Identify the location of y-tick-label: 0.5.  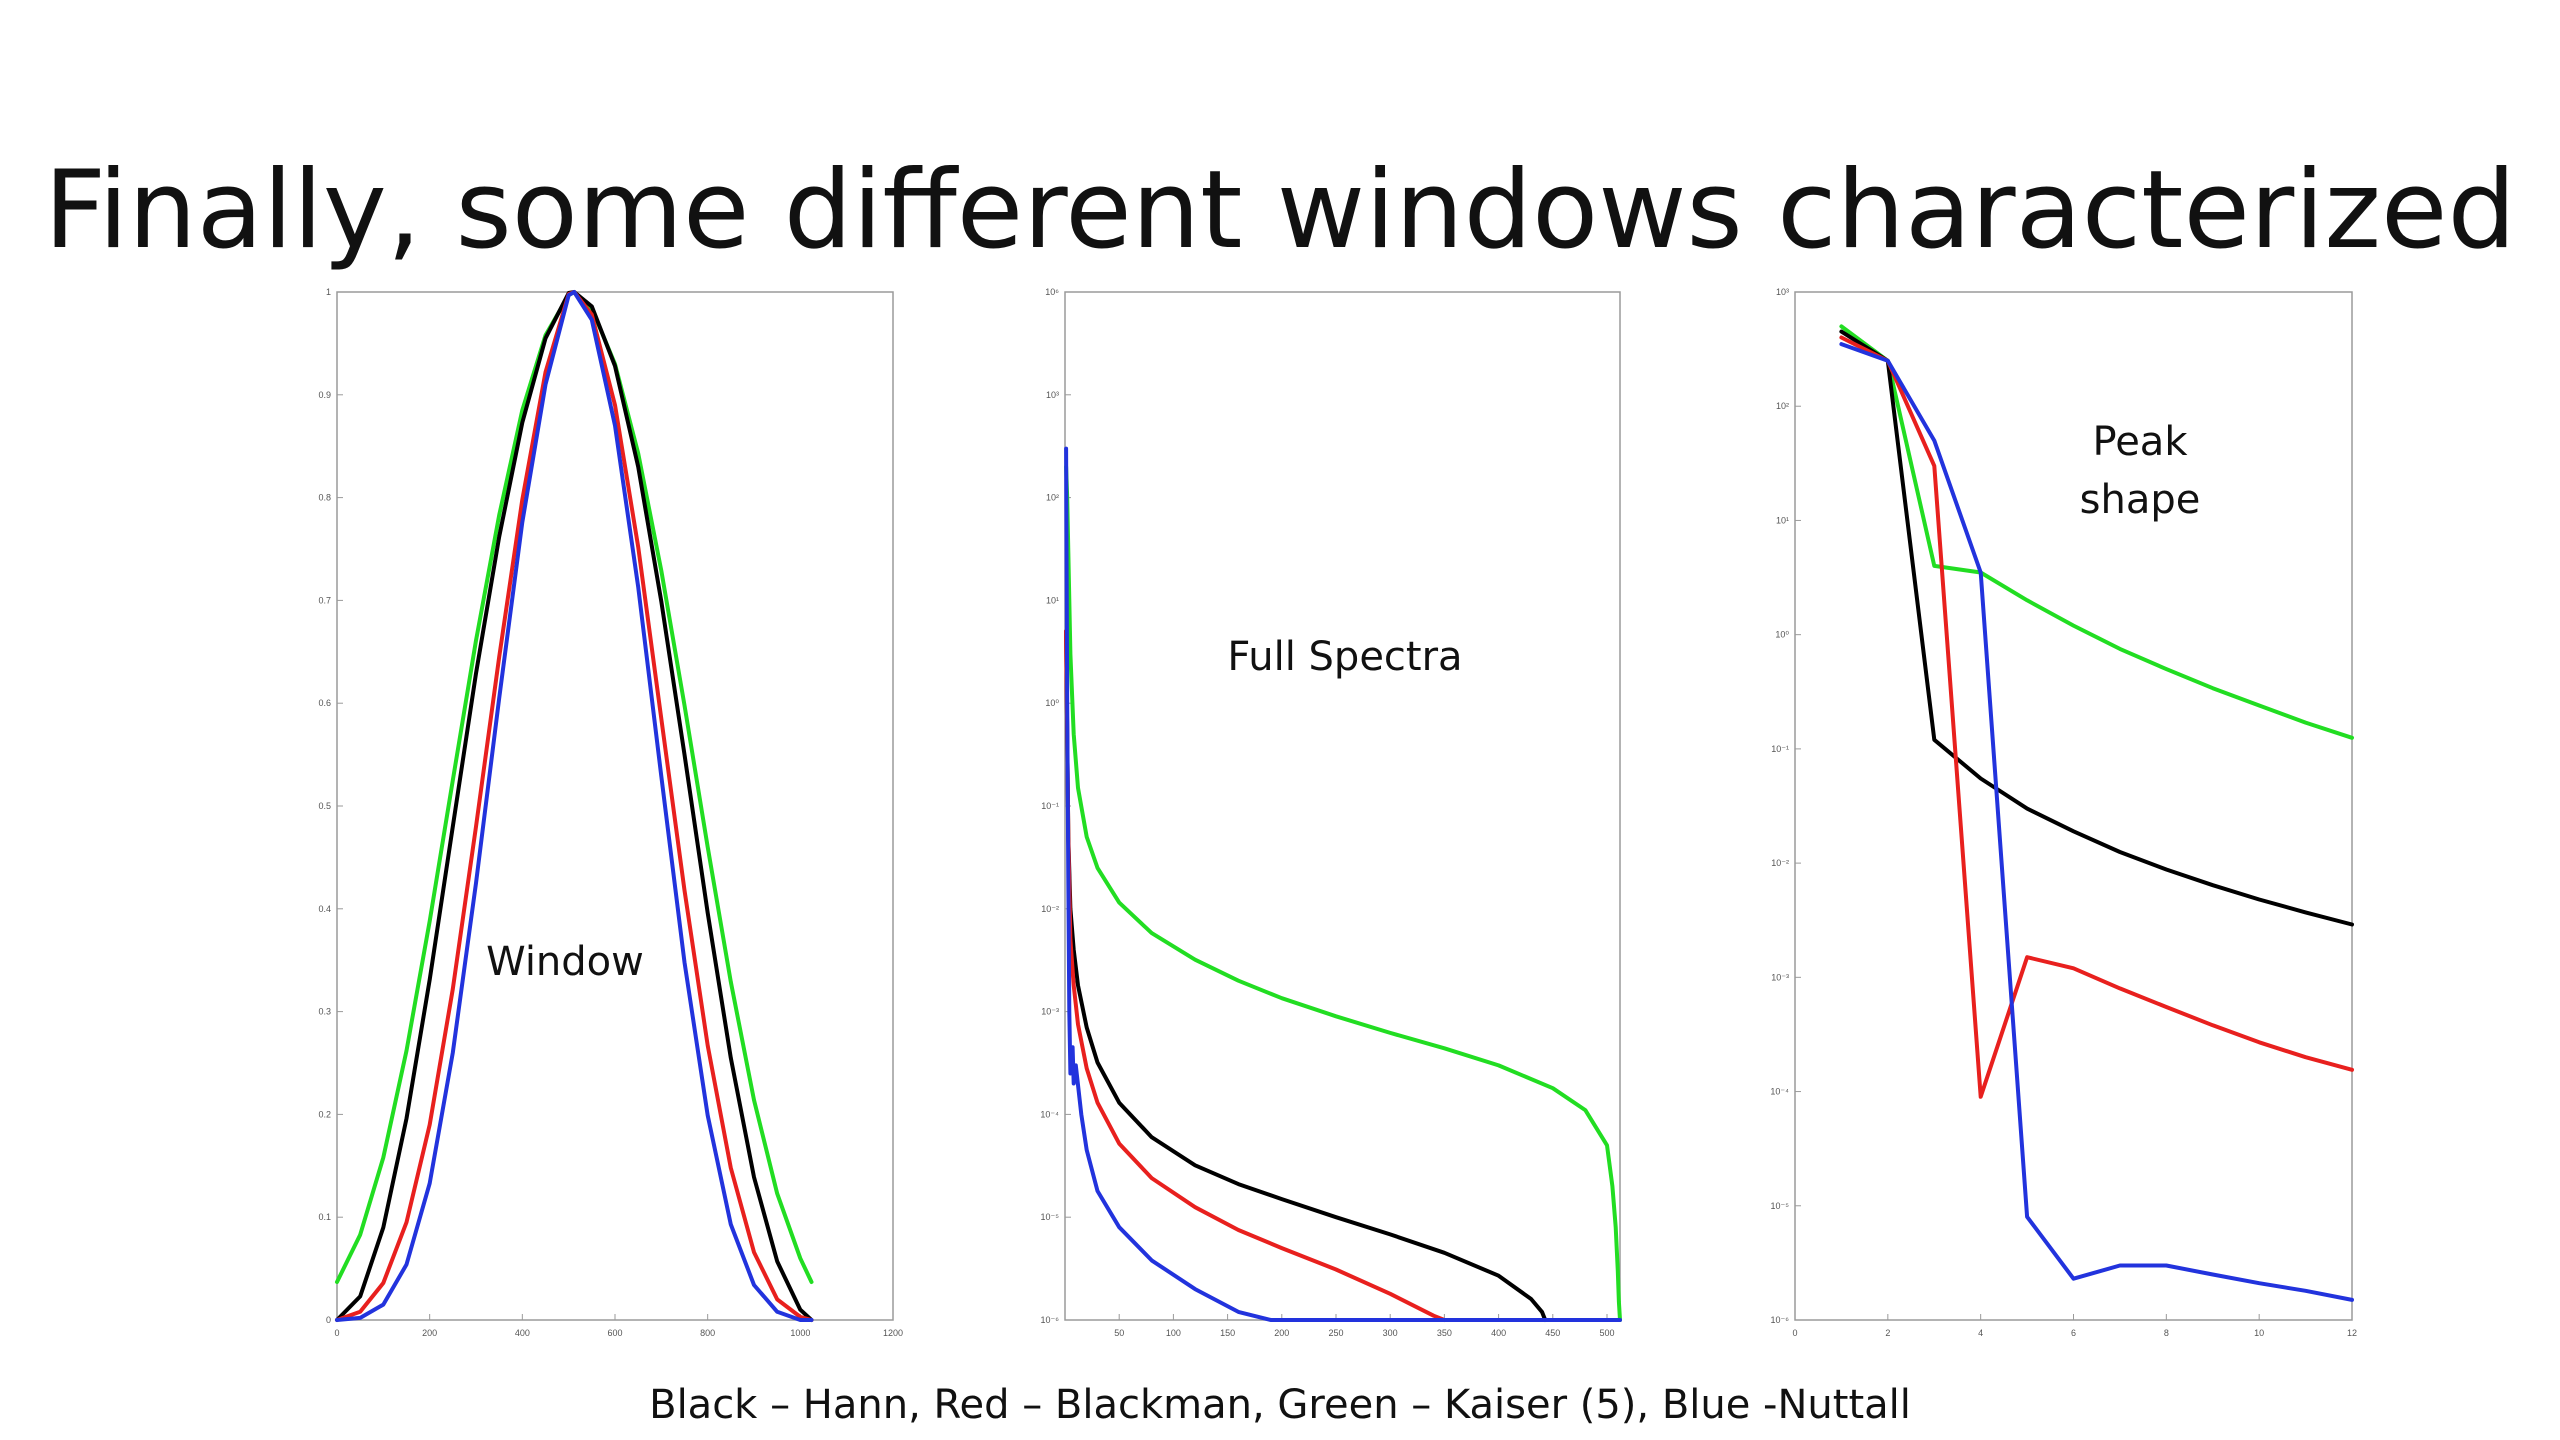
(324, 806).